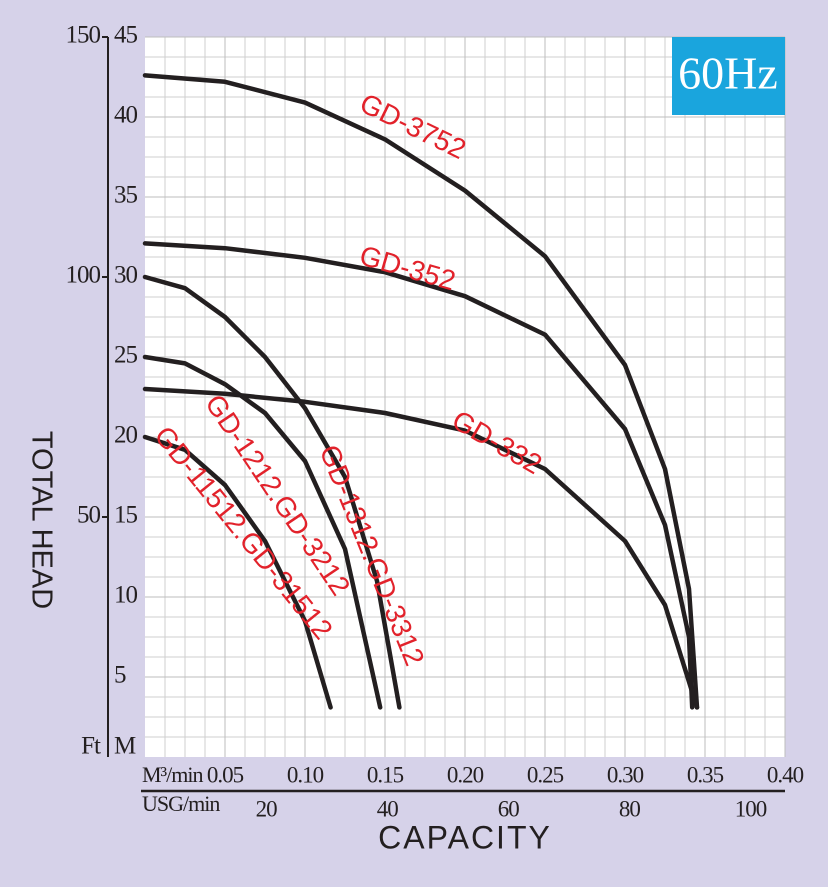 The height and width of the screenshot is (887, 828). What do you see at coordinates (385, 774) in the screenshot?
I see `x-tick-label: 0.15` at bounding box center [385, 774].